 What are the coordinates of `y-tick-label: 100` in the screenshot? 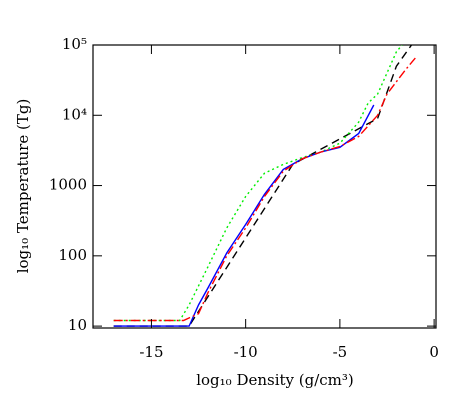 It's located at (72, 255).